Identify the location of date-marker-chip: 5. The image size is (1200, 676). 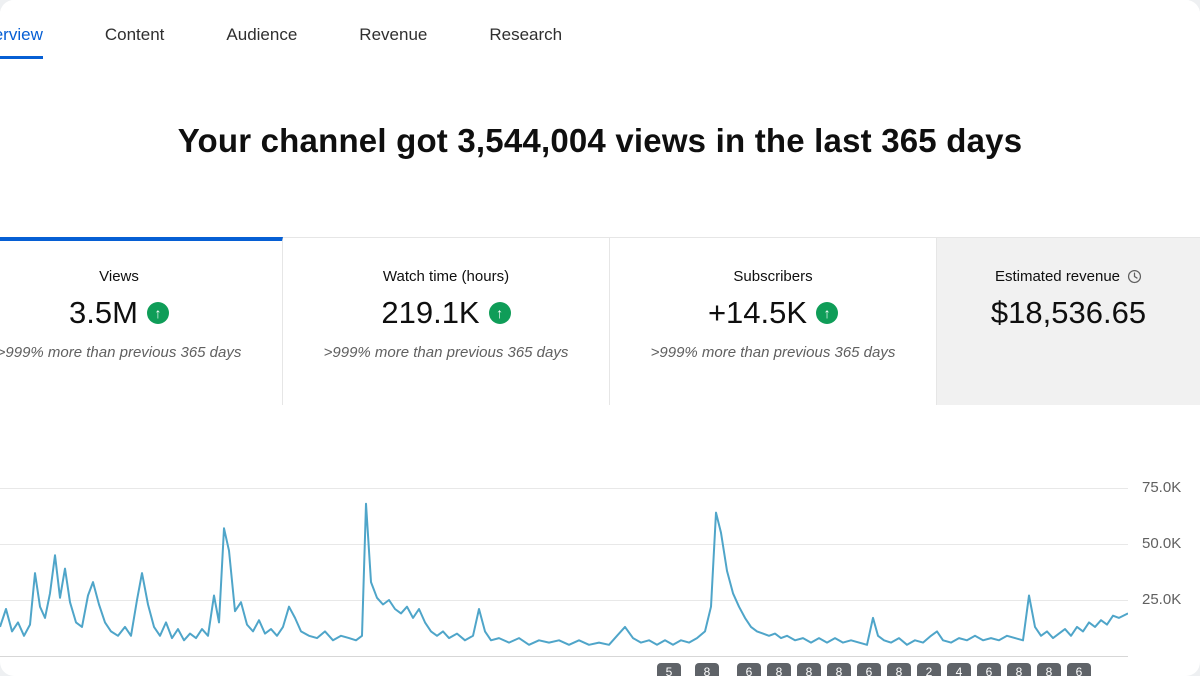
(669, 669).